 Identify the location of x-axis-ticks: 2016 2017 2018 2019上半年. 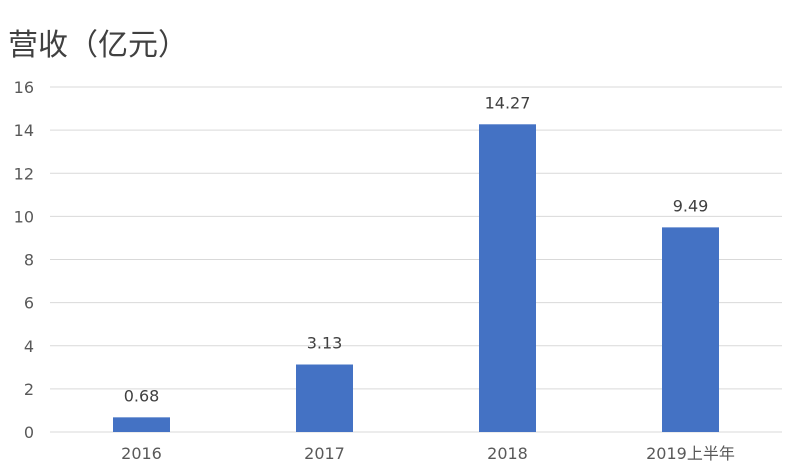
(428, 453).